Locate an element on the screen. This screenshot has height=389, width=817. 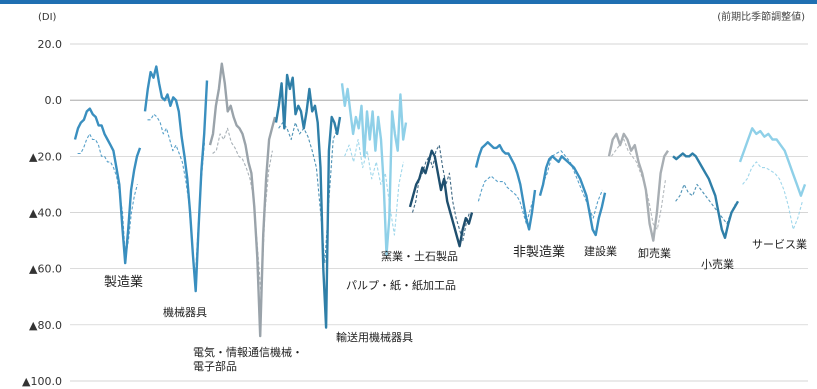
y-tick-label: 0.0 is located at coordinates (54, 100).